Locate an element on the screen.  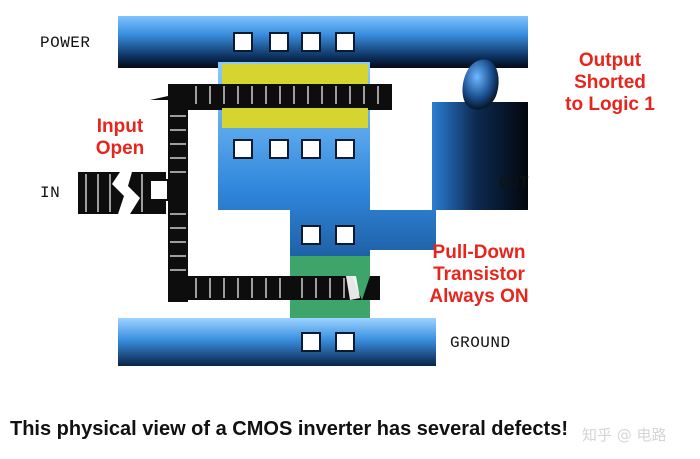
output-metal is located at coordinates (480, 156).